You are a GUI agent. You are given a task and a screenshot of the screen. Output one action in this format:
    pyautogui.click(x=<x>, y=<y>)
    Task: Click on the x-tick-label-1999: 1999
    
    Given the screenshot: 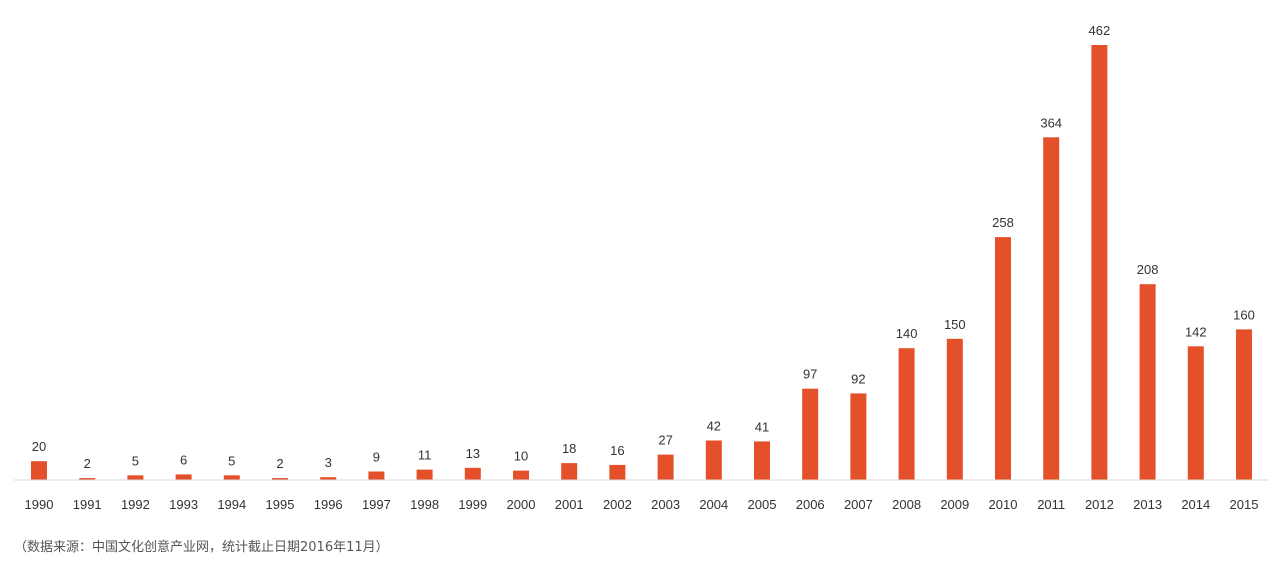 What is the action you would take?
    pyautogui.click(x=472, y=504)
    